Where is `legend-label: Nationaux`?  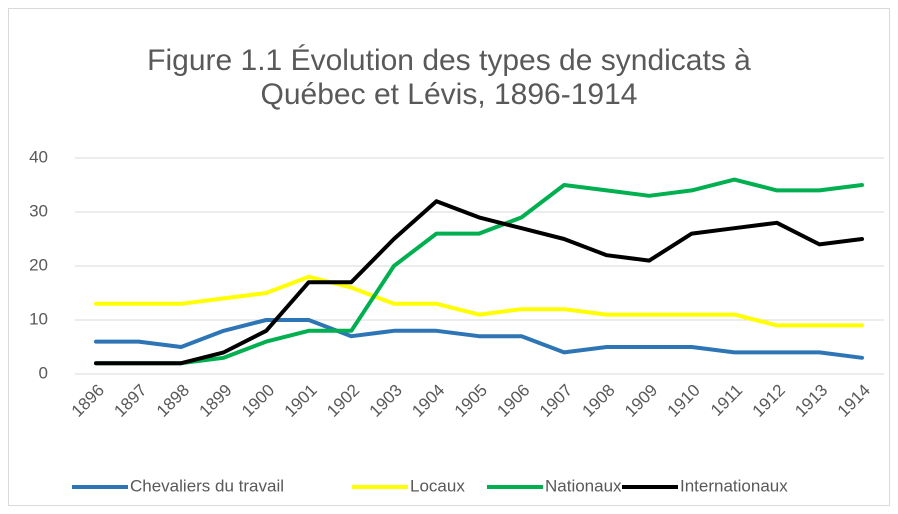 legend-label: Nationaux is located at coordinates (583, 485).